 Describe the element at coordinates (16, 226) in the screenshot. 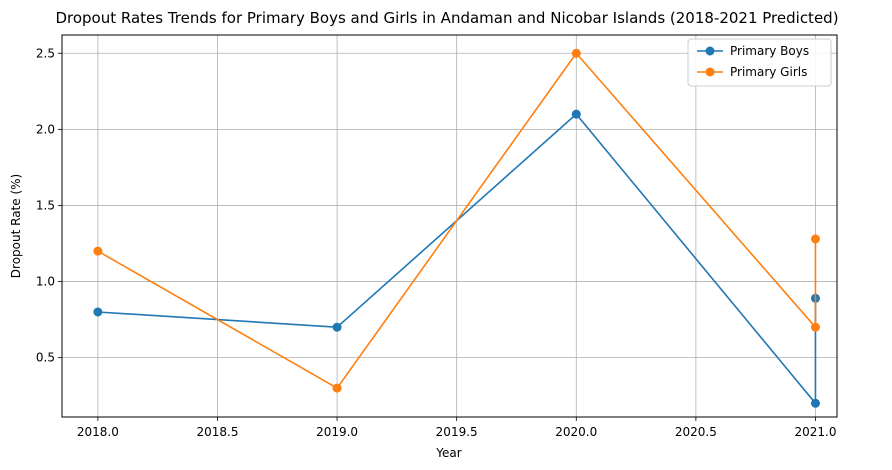

I see `y-axis-label: Dropout Rate (%)` at that location.